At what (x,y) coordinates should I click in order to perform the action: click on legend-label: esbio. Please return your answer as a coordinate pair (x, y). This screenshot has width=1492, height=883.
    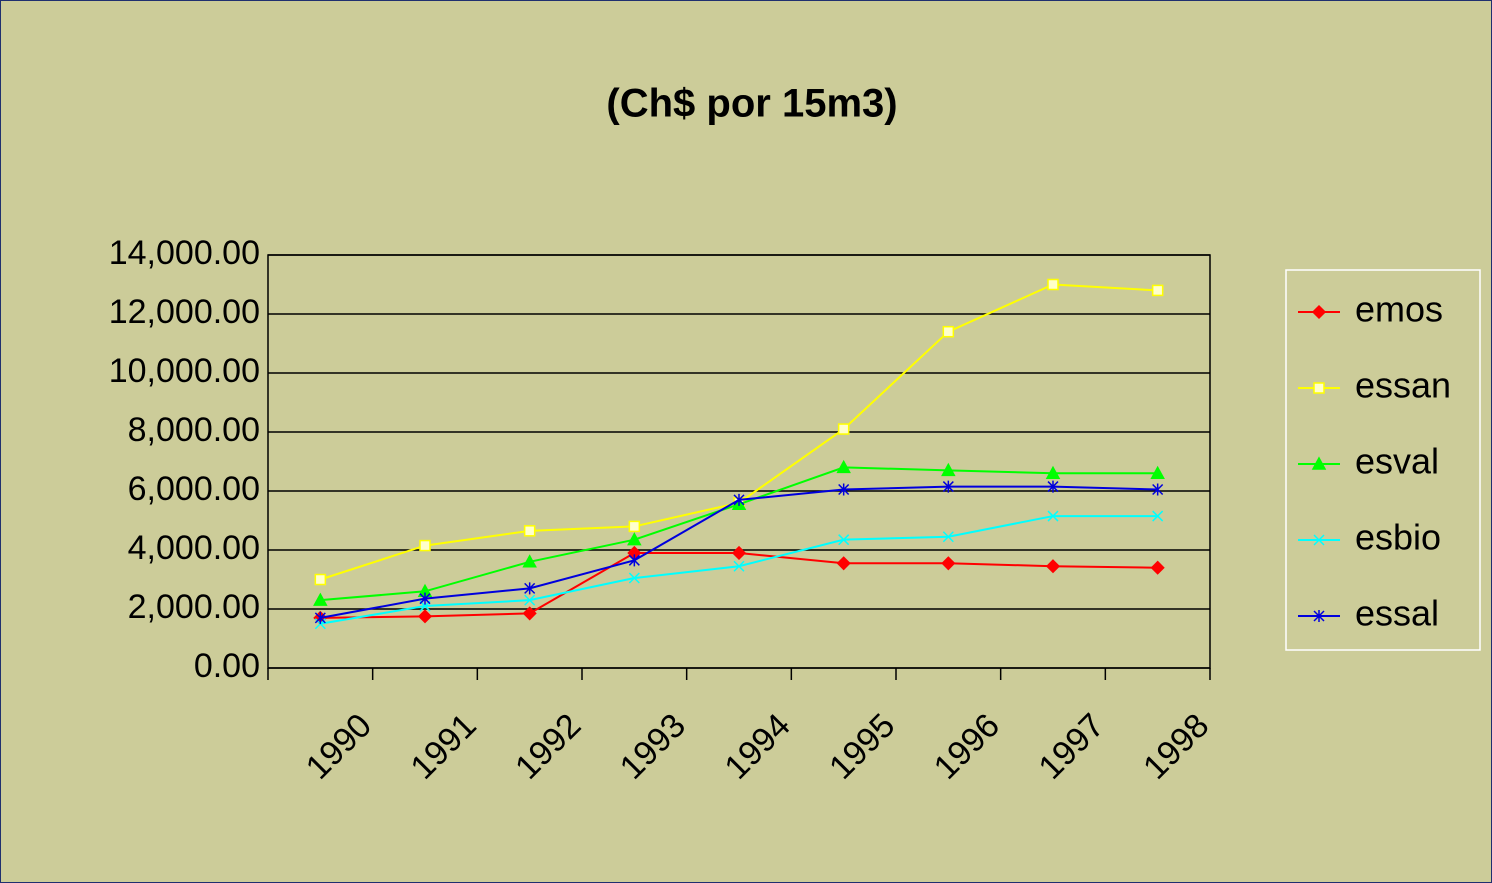
    Looking at the image, I should click on (1398, 537).